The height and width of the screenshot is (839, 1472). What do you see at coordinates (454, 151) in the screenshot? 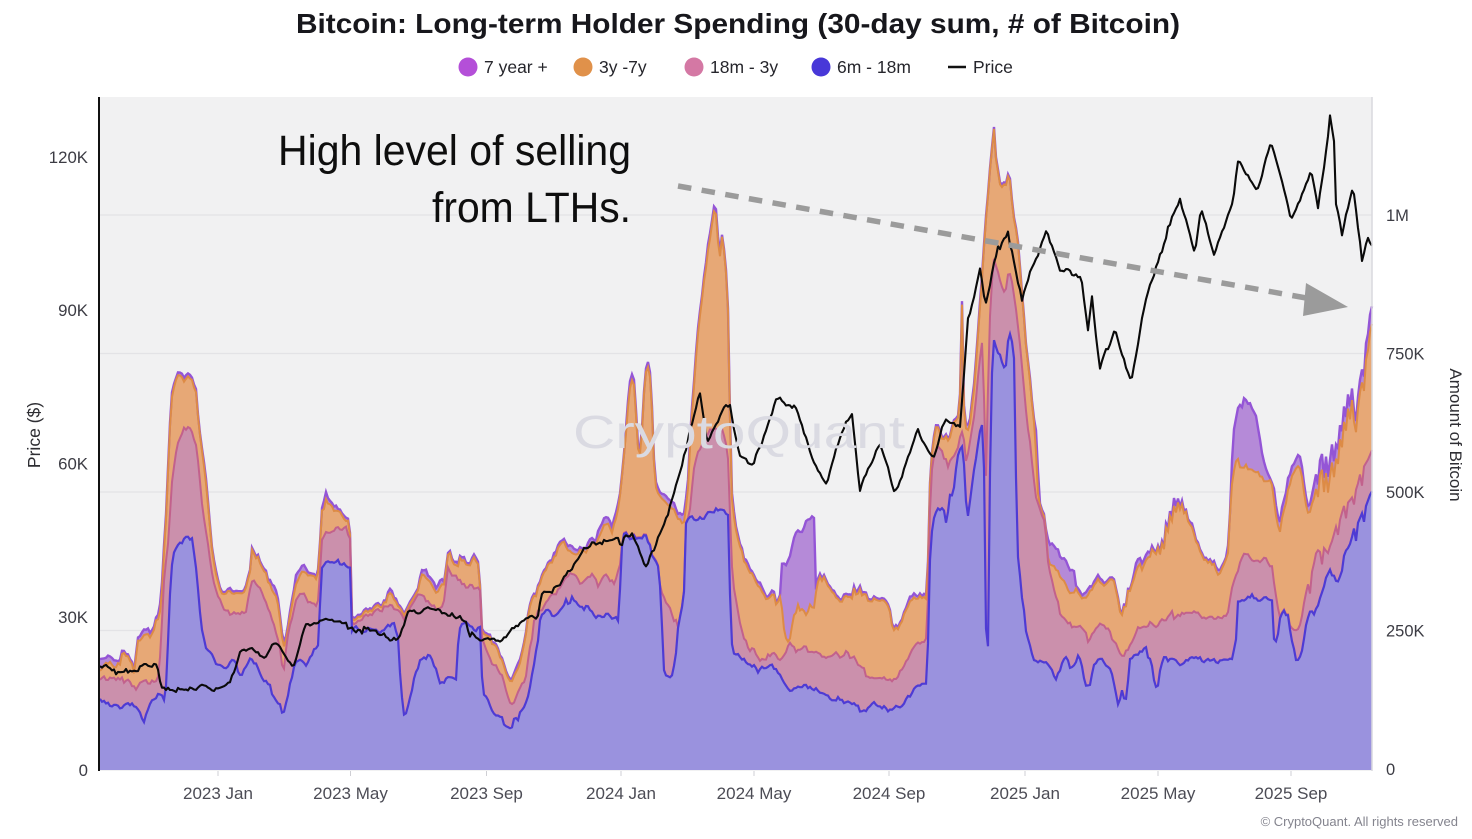
I see `svg-text: High level of selling` at bounding box center [454, 151].